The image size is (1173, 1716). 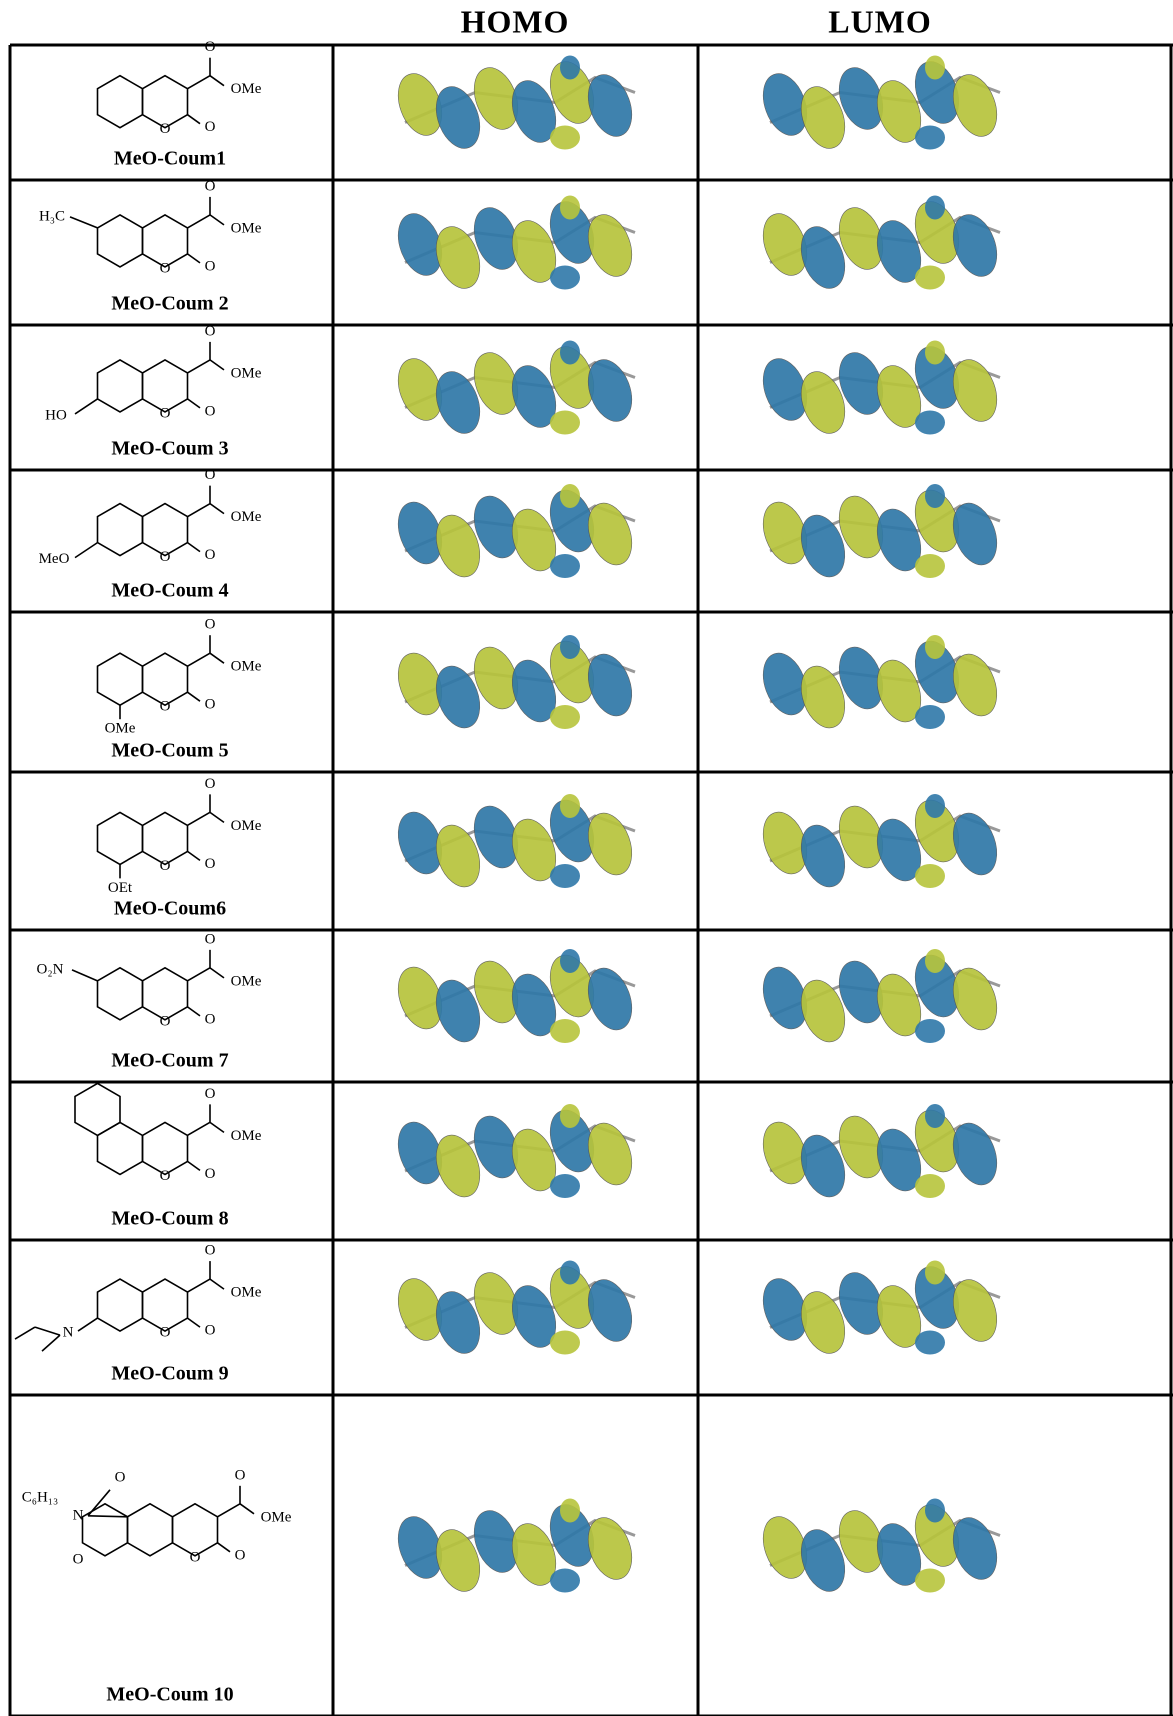 I want to click on atom-label: C₆H₁₃, so click(x=40, y=1497).